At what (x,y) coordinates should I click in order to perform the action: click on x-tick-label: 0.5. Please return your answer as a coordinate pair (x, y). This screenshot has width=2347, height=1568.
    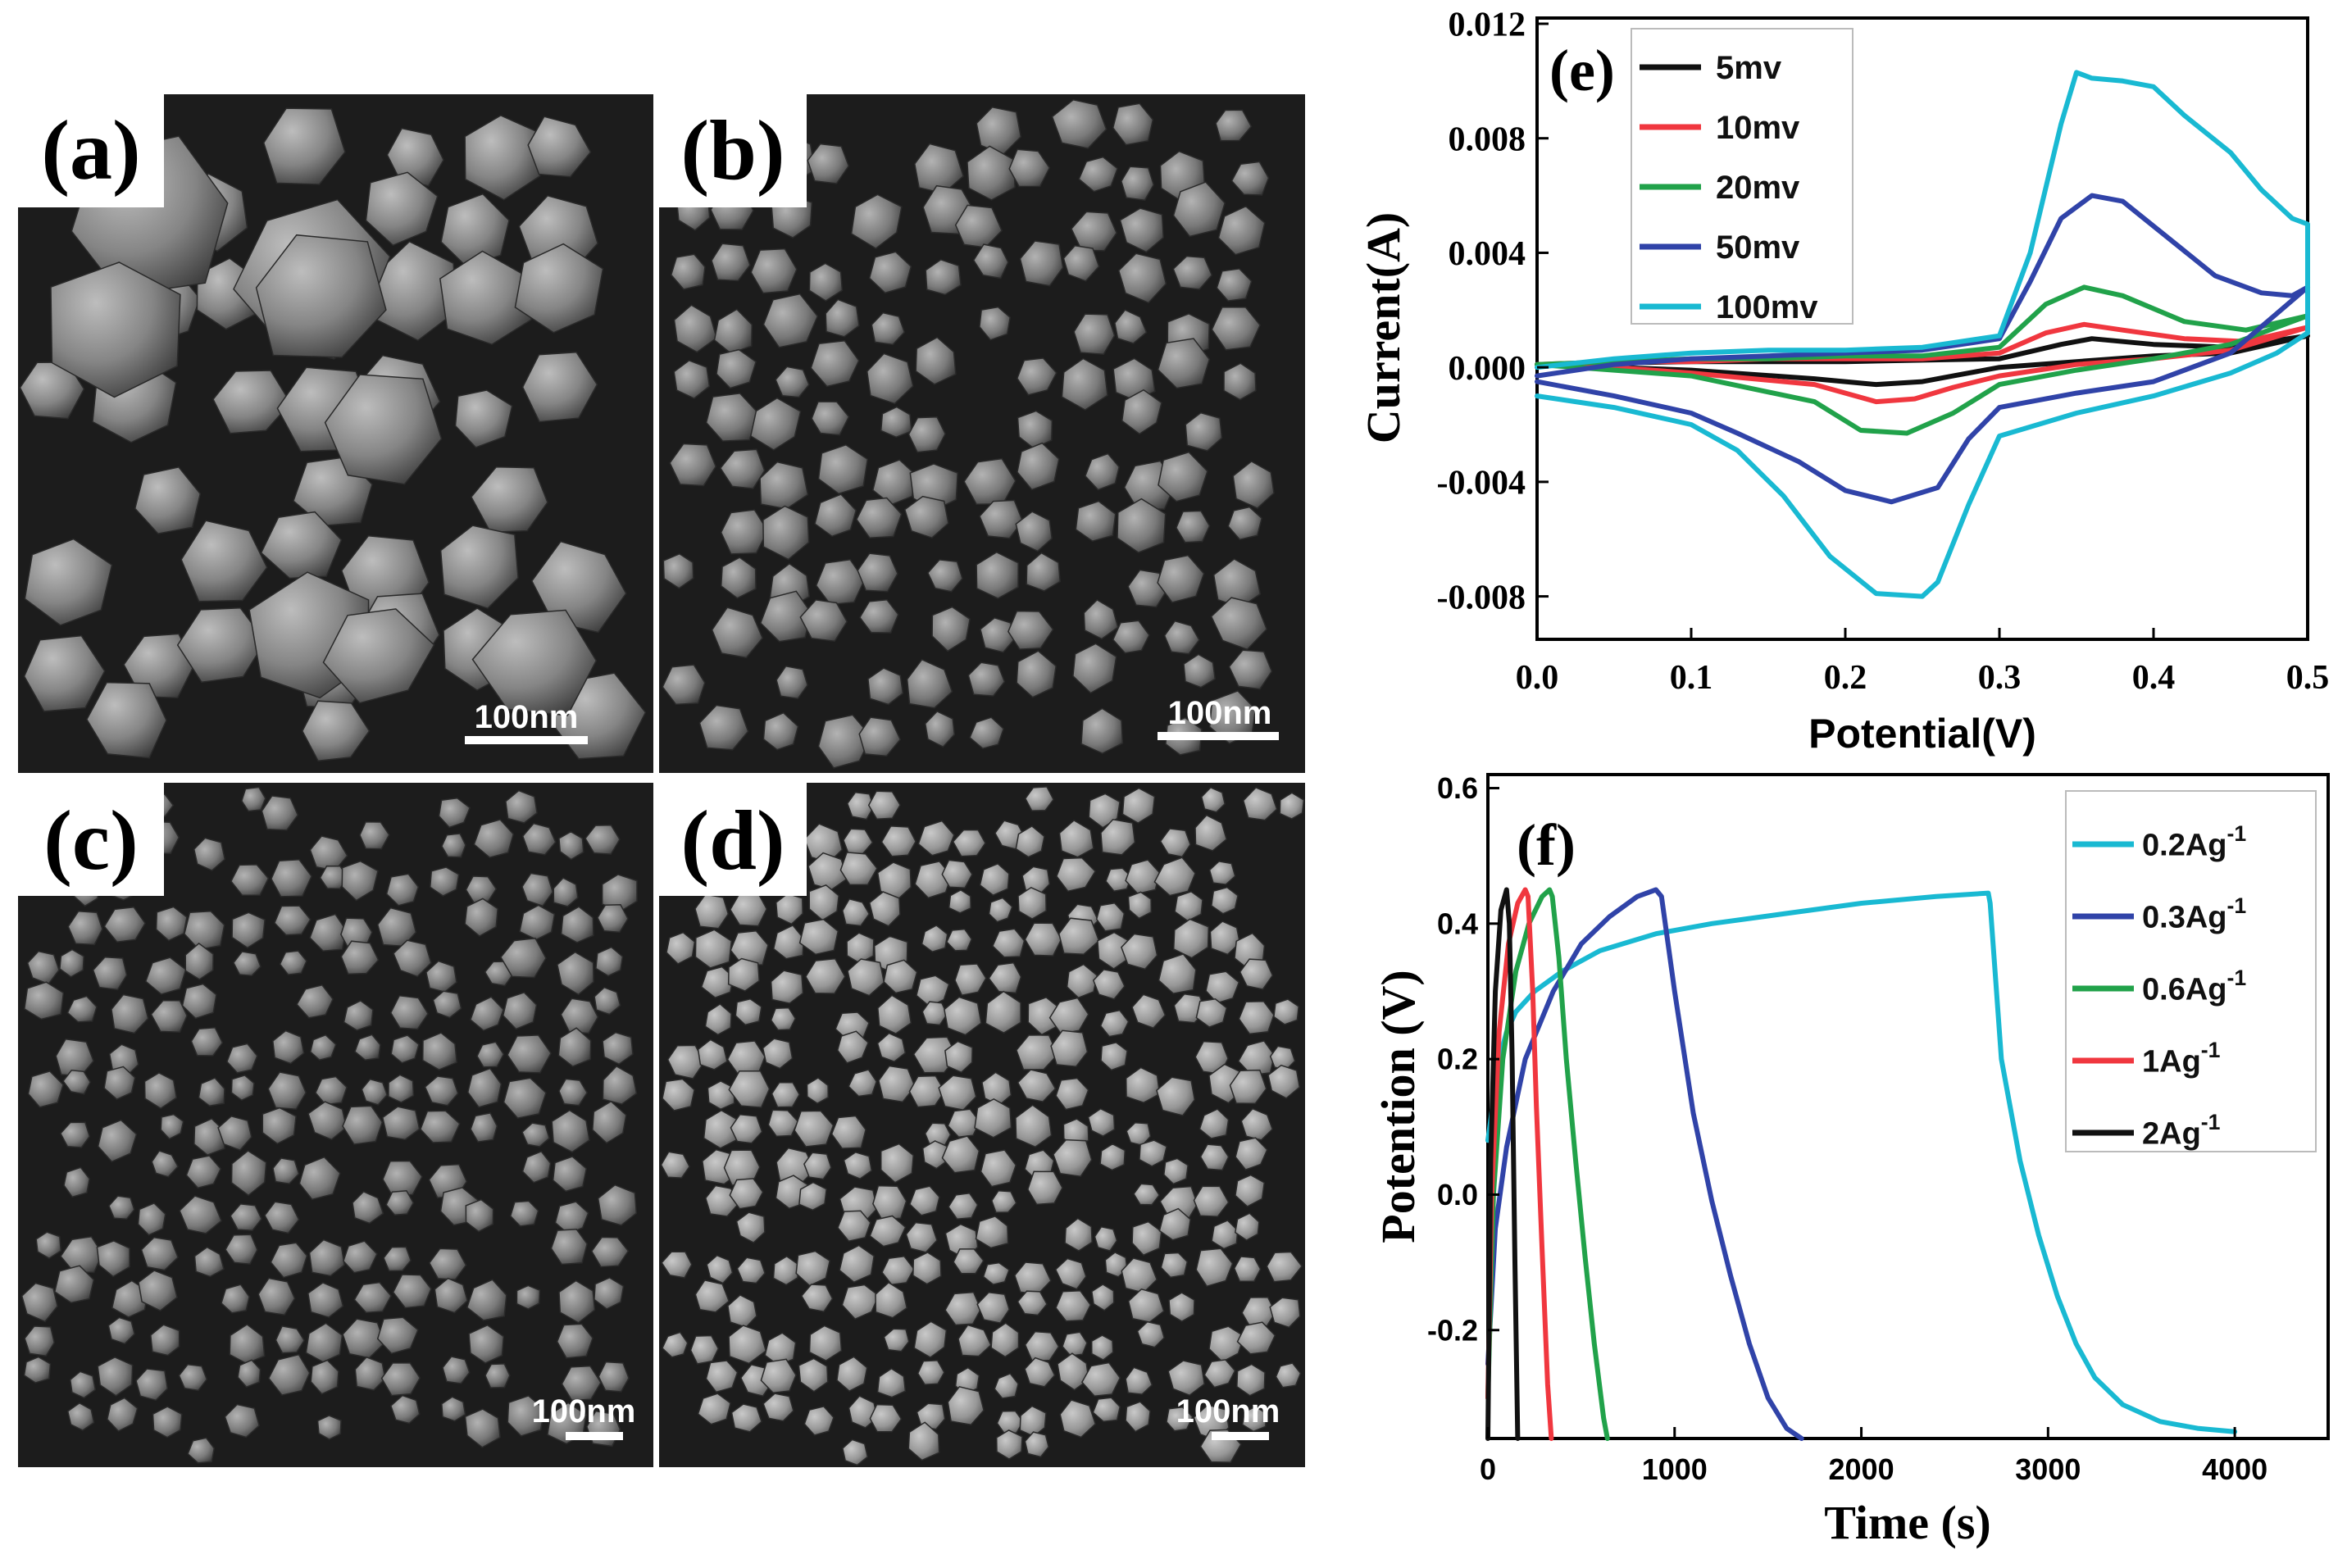
    Looking at the image, I should click on (2308, 678).